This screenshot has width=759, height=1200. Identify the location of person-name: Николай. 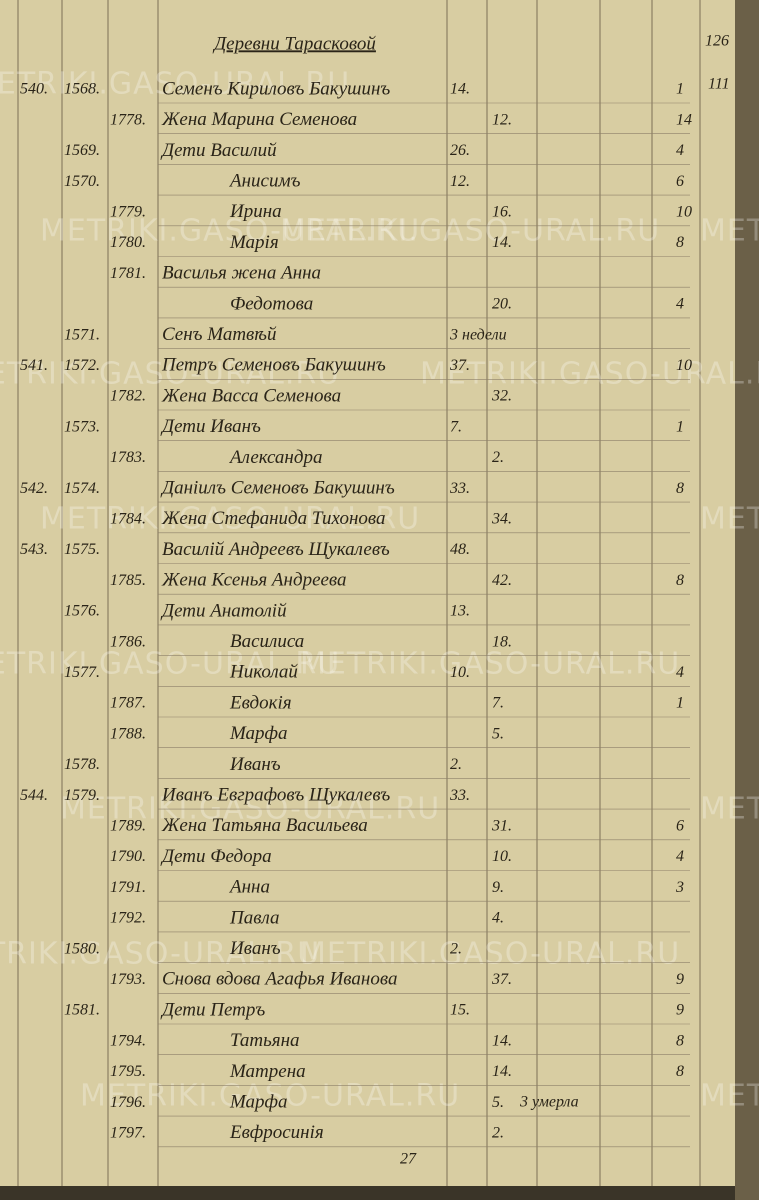
(263, 672).